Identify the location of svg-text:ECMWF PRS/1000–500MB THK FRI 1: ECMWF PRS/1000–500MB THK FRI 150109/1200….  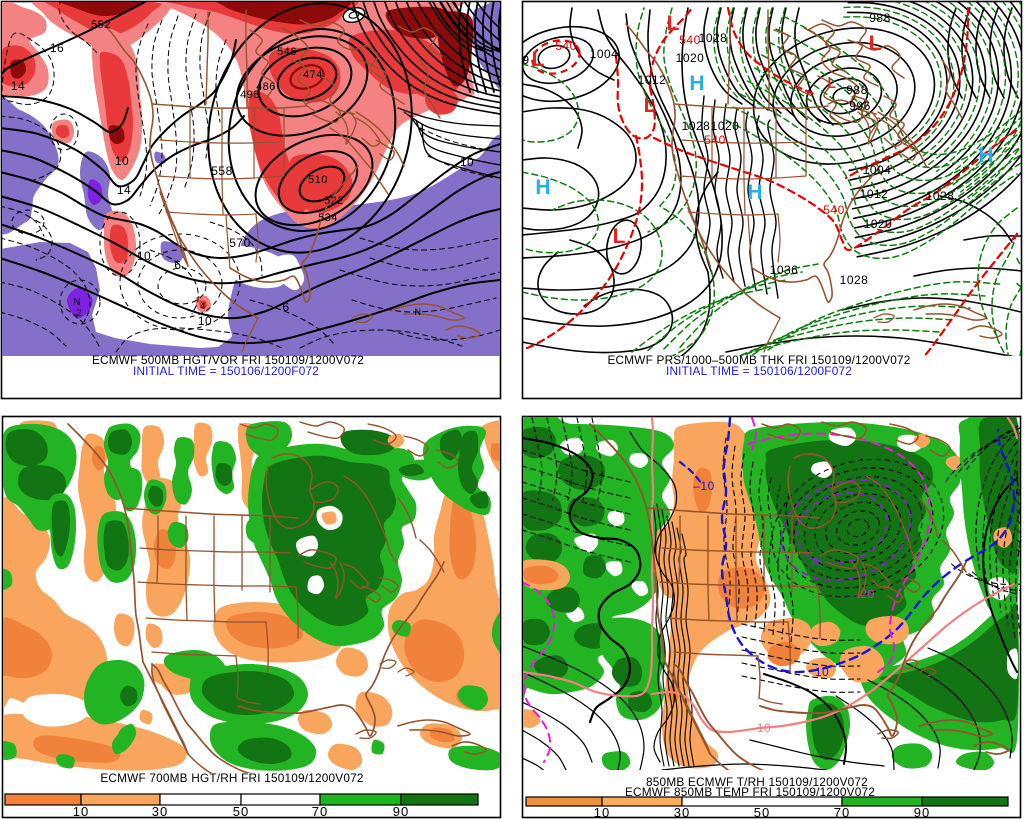
(758, 360).